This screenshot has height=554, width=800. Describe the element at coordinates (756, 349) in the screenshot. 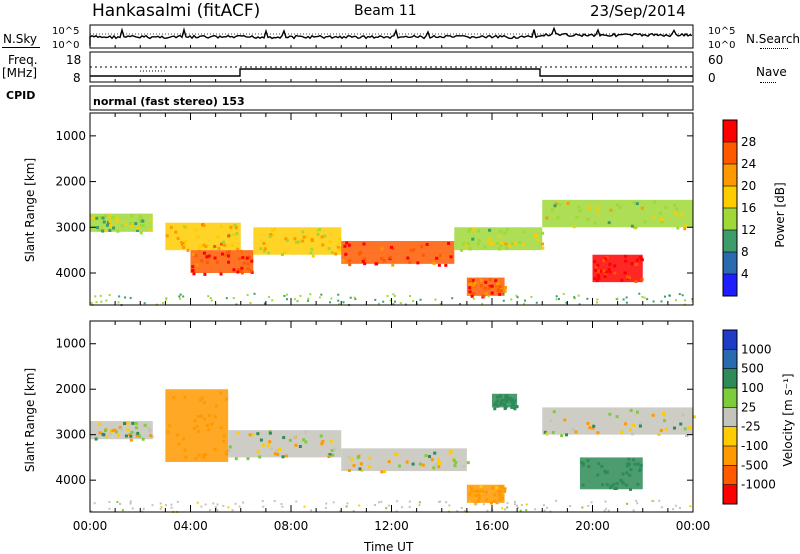

I see `velocity-scale-label-tick: 1000` at that location.